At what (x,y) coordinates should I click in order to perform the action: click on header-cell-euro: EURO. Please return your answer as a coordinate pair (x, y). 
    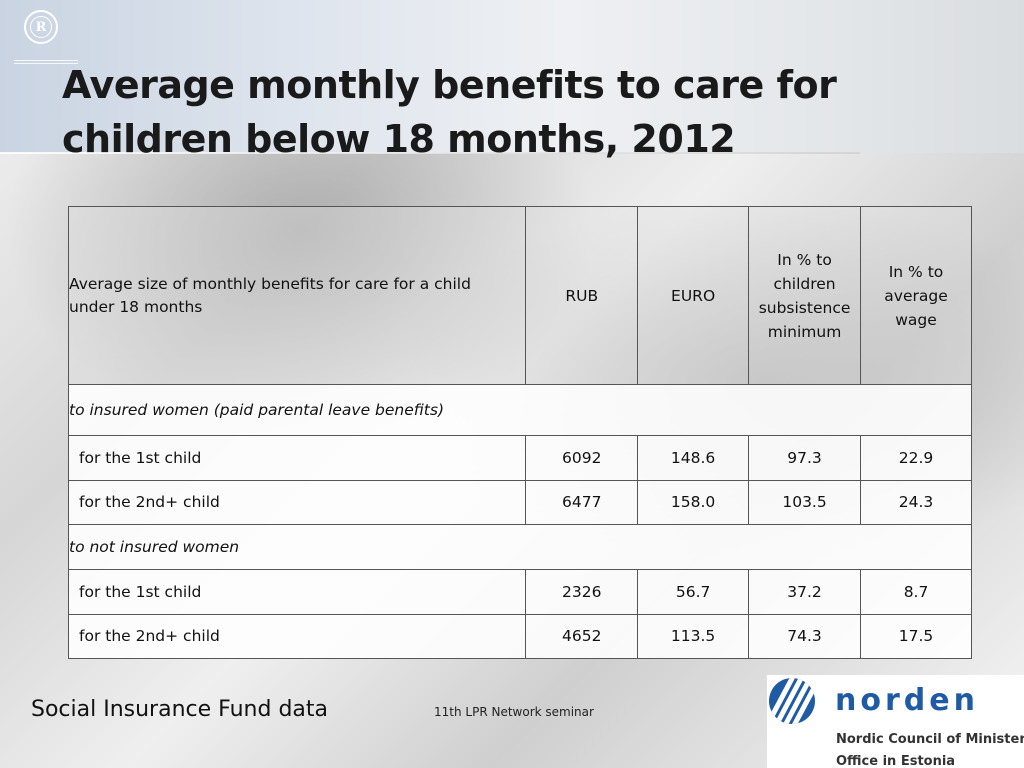
    Looking at the image, I should click on (693, 295).